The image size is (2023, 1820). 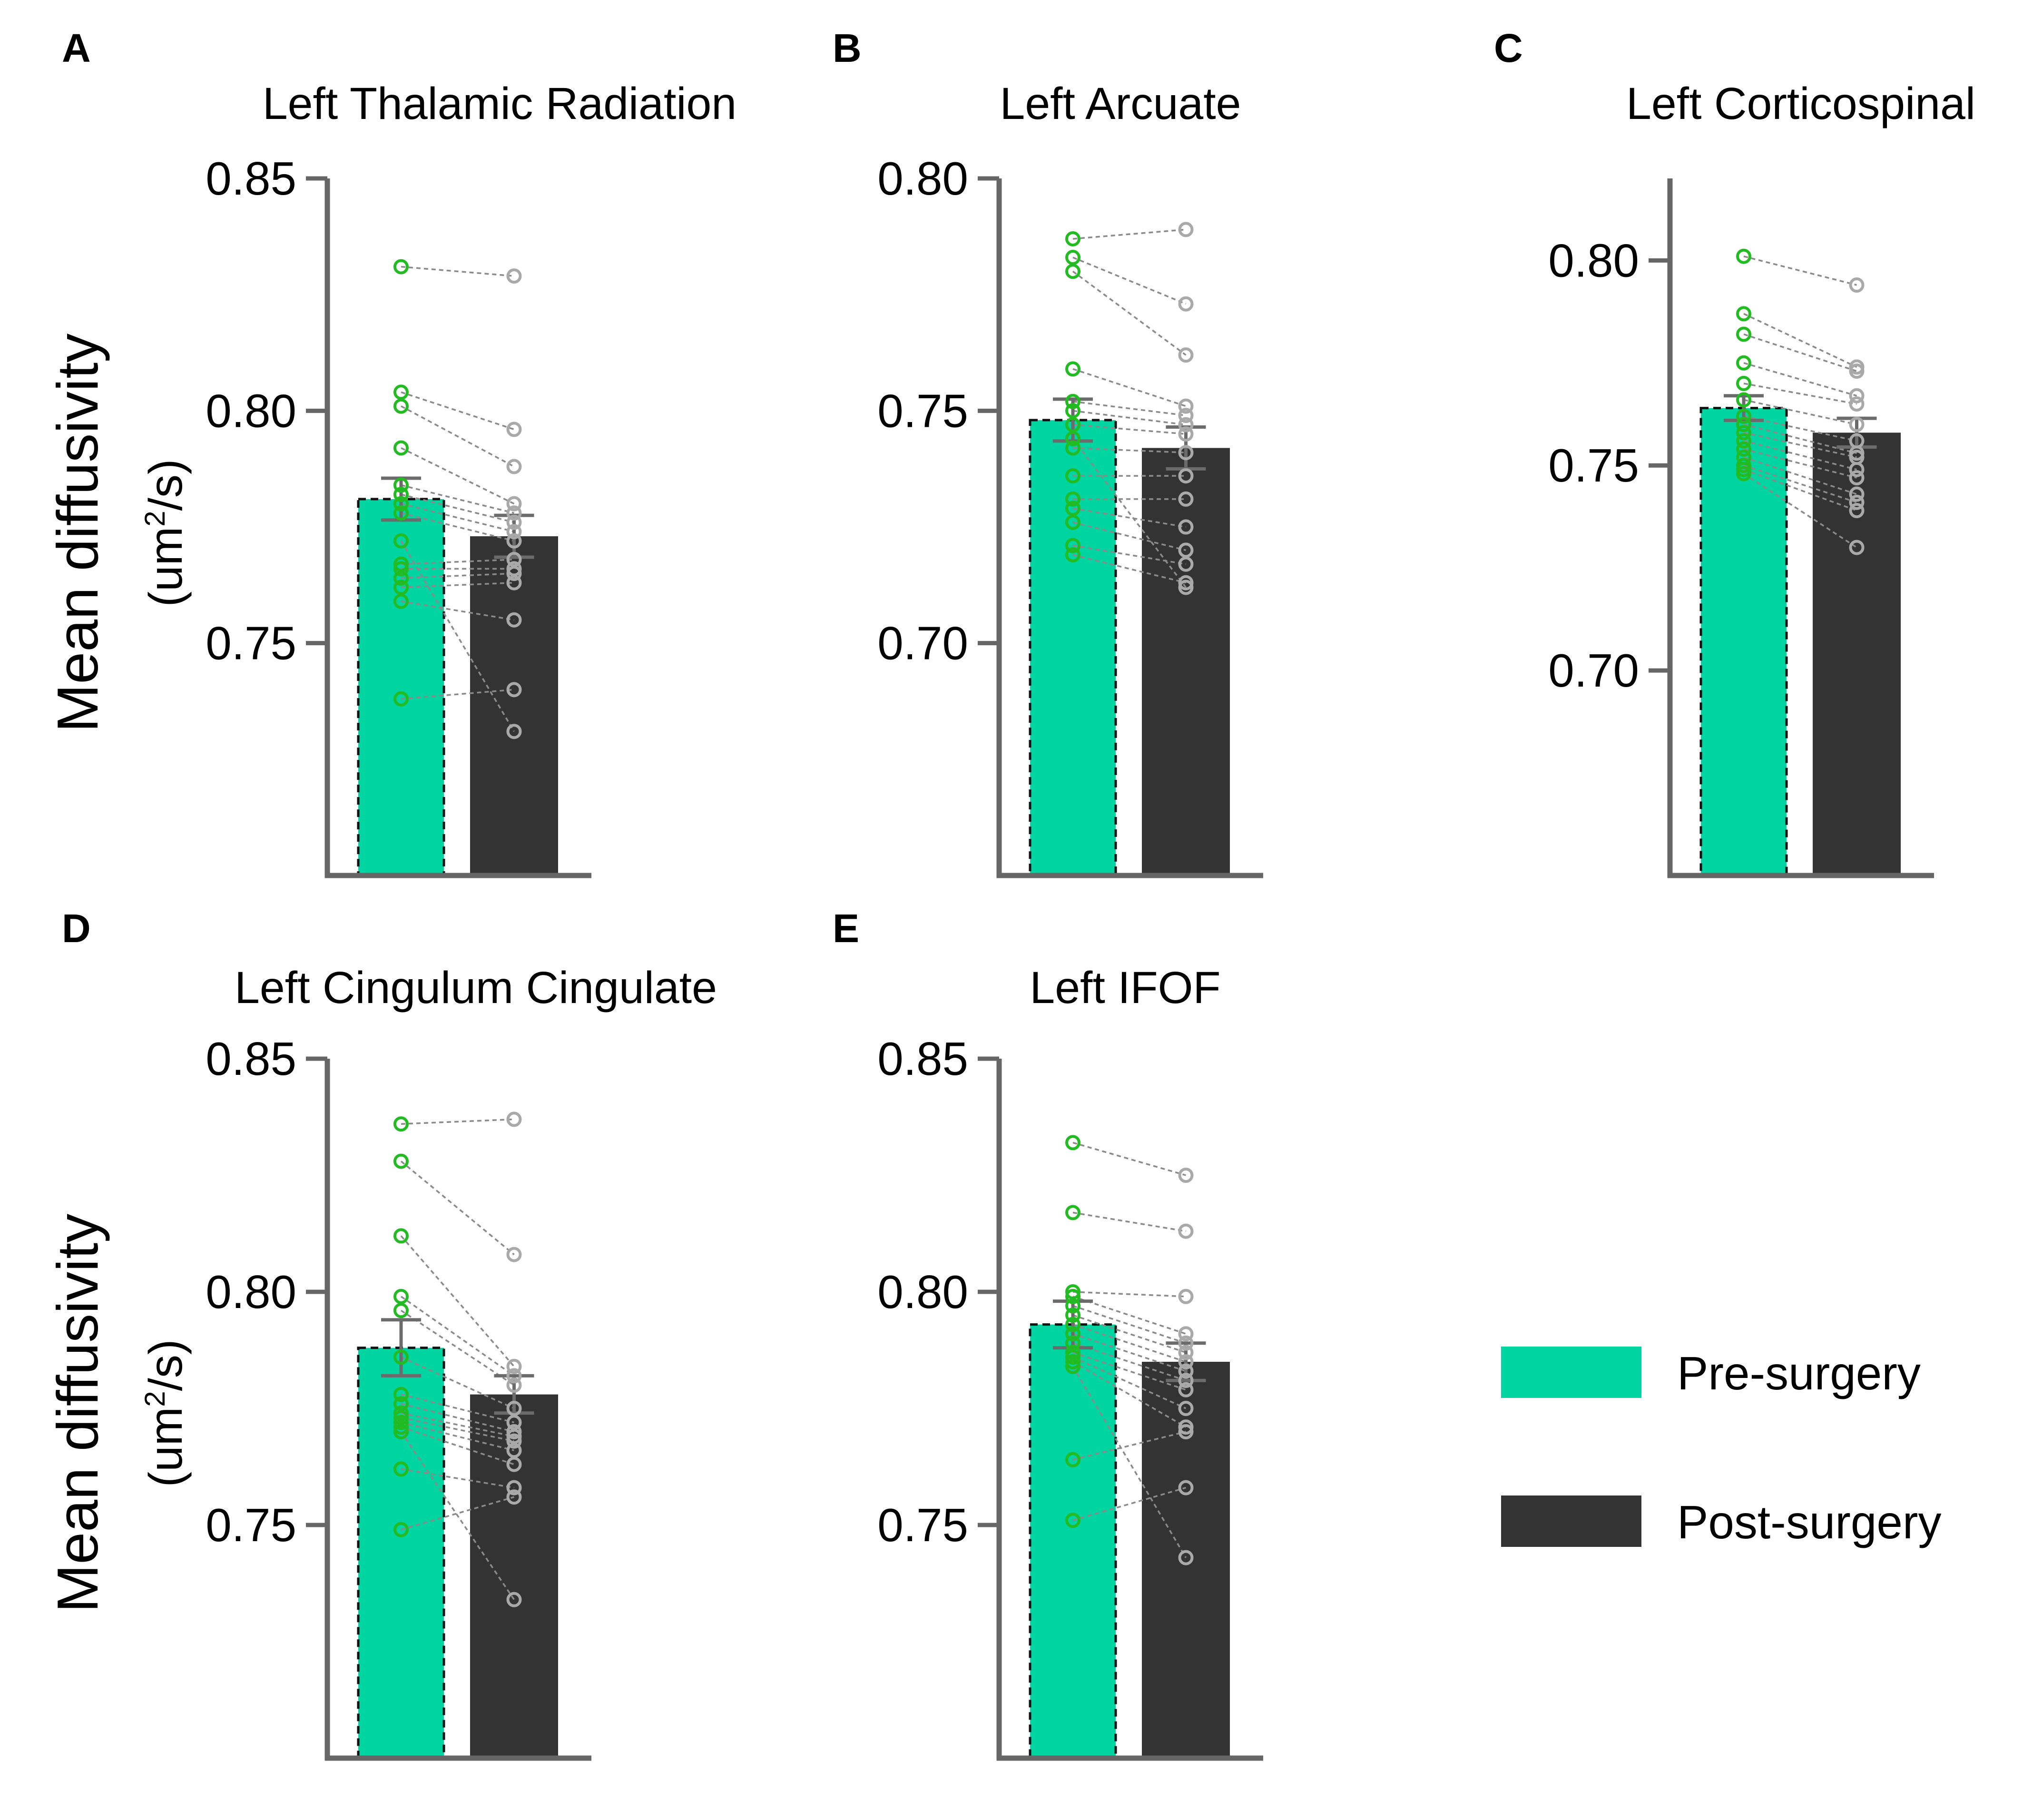 What do you see at coordinates (76, 48) in the screenshot?
I see `panel-letter: A` at bounding box center [76, 48].